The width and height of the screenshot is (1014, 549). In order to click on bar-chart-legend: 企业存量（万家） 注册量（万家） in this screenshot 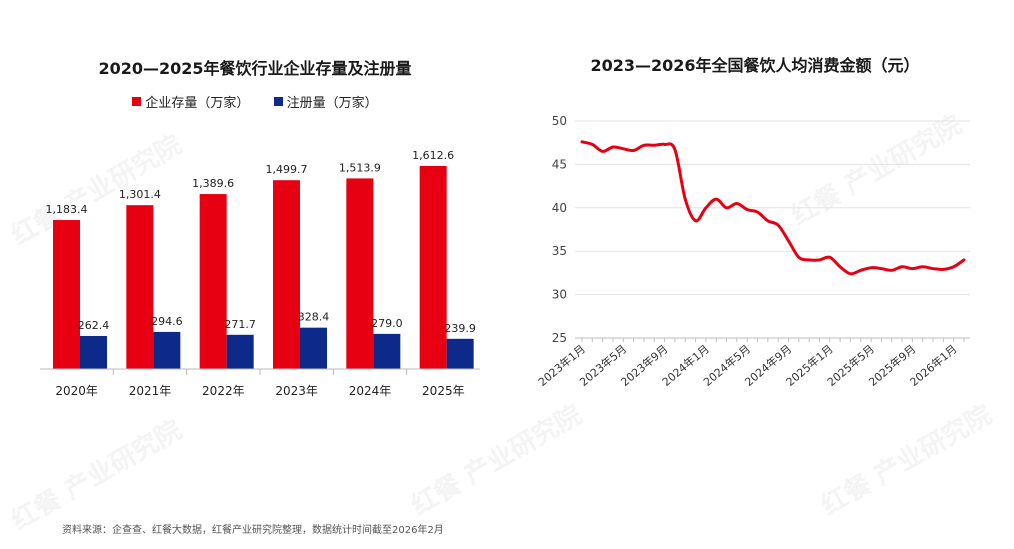, I will do `click(255, 101)`.